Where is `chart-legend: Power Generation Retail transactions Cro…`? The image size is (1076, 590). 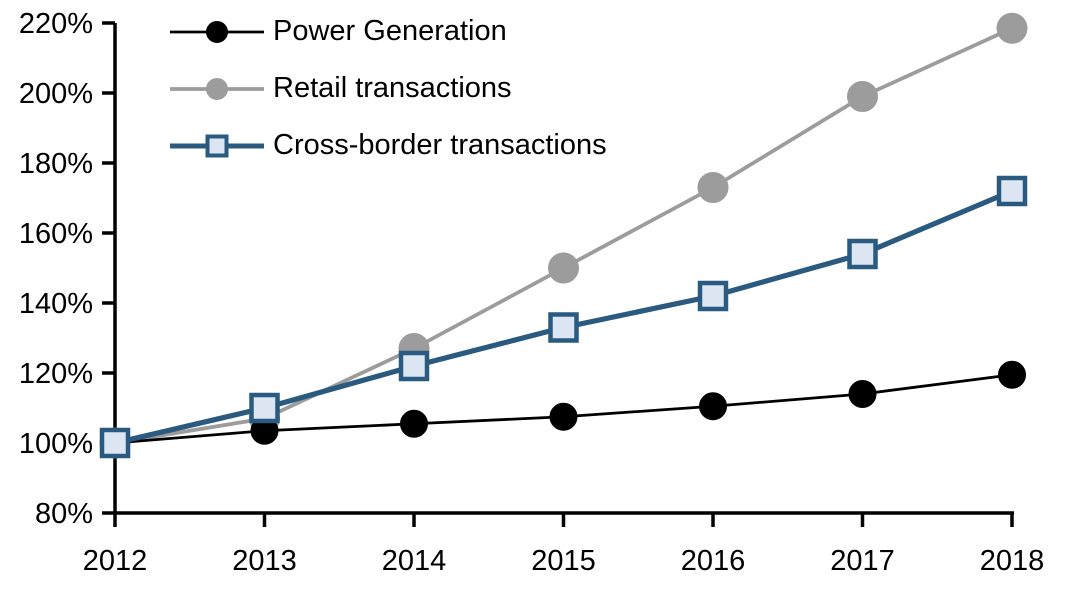
chart-legend: Power Generation Retail transactions Cro… is located at coordinates (388, 88).